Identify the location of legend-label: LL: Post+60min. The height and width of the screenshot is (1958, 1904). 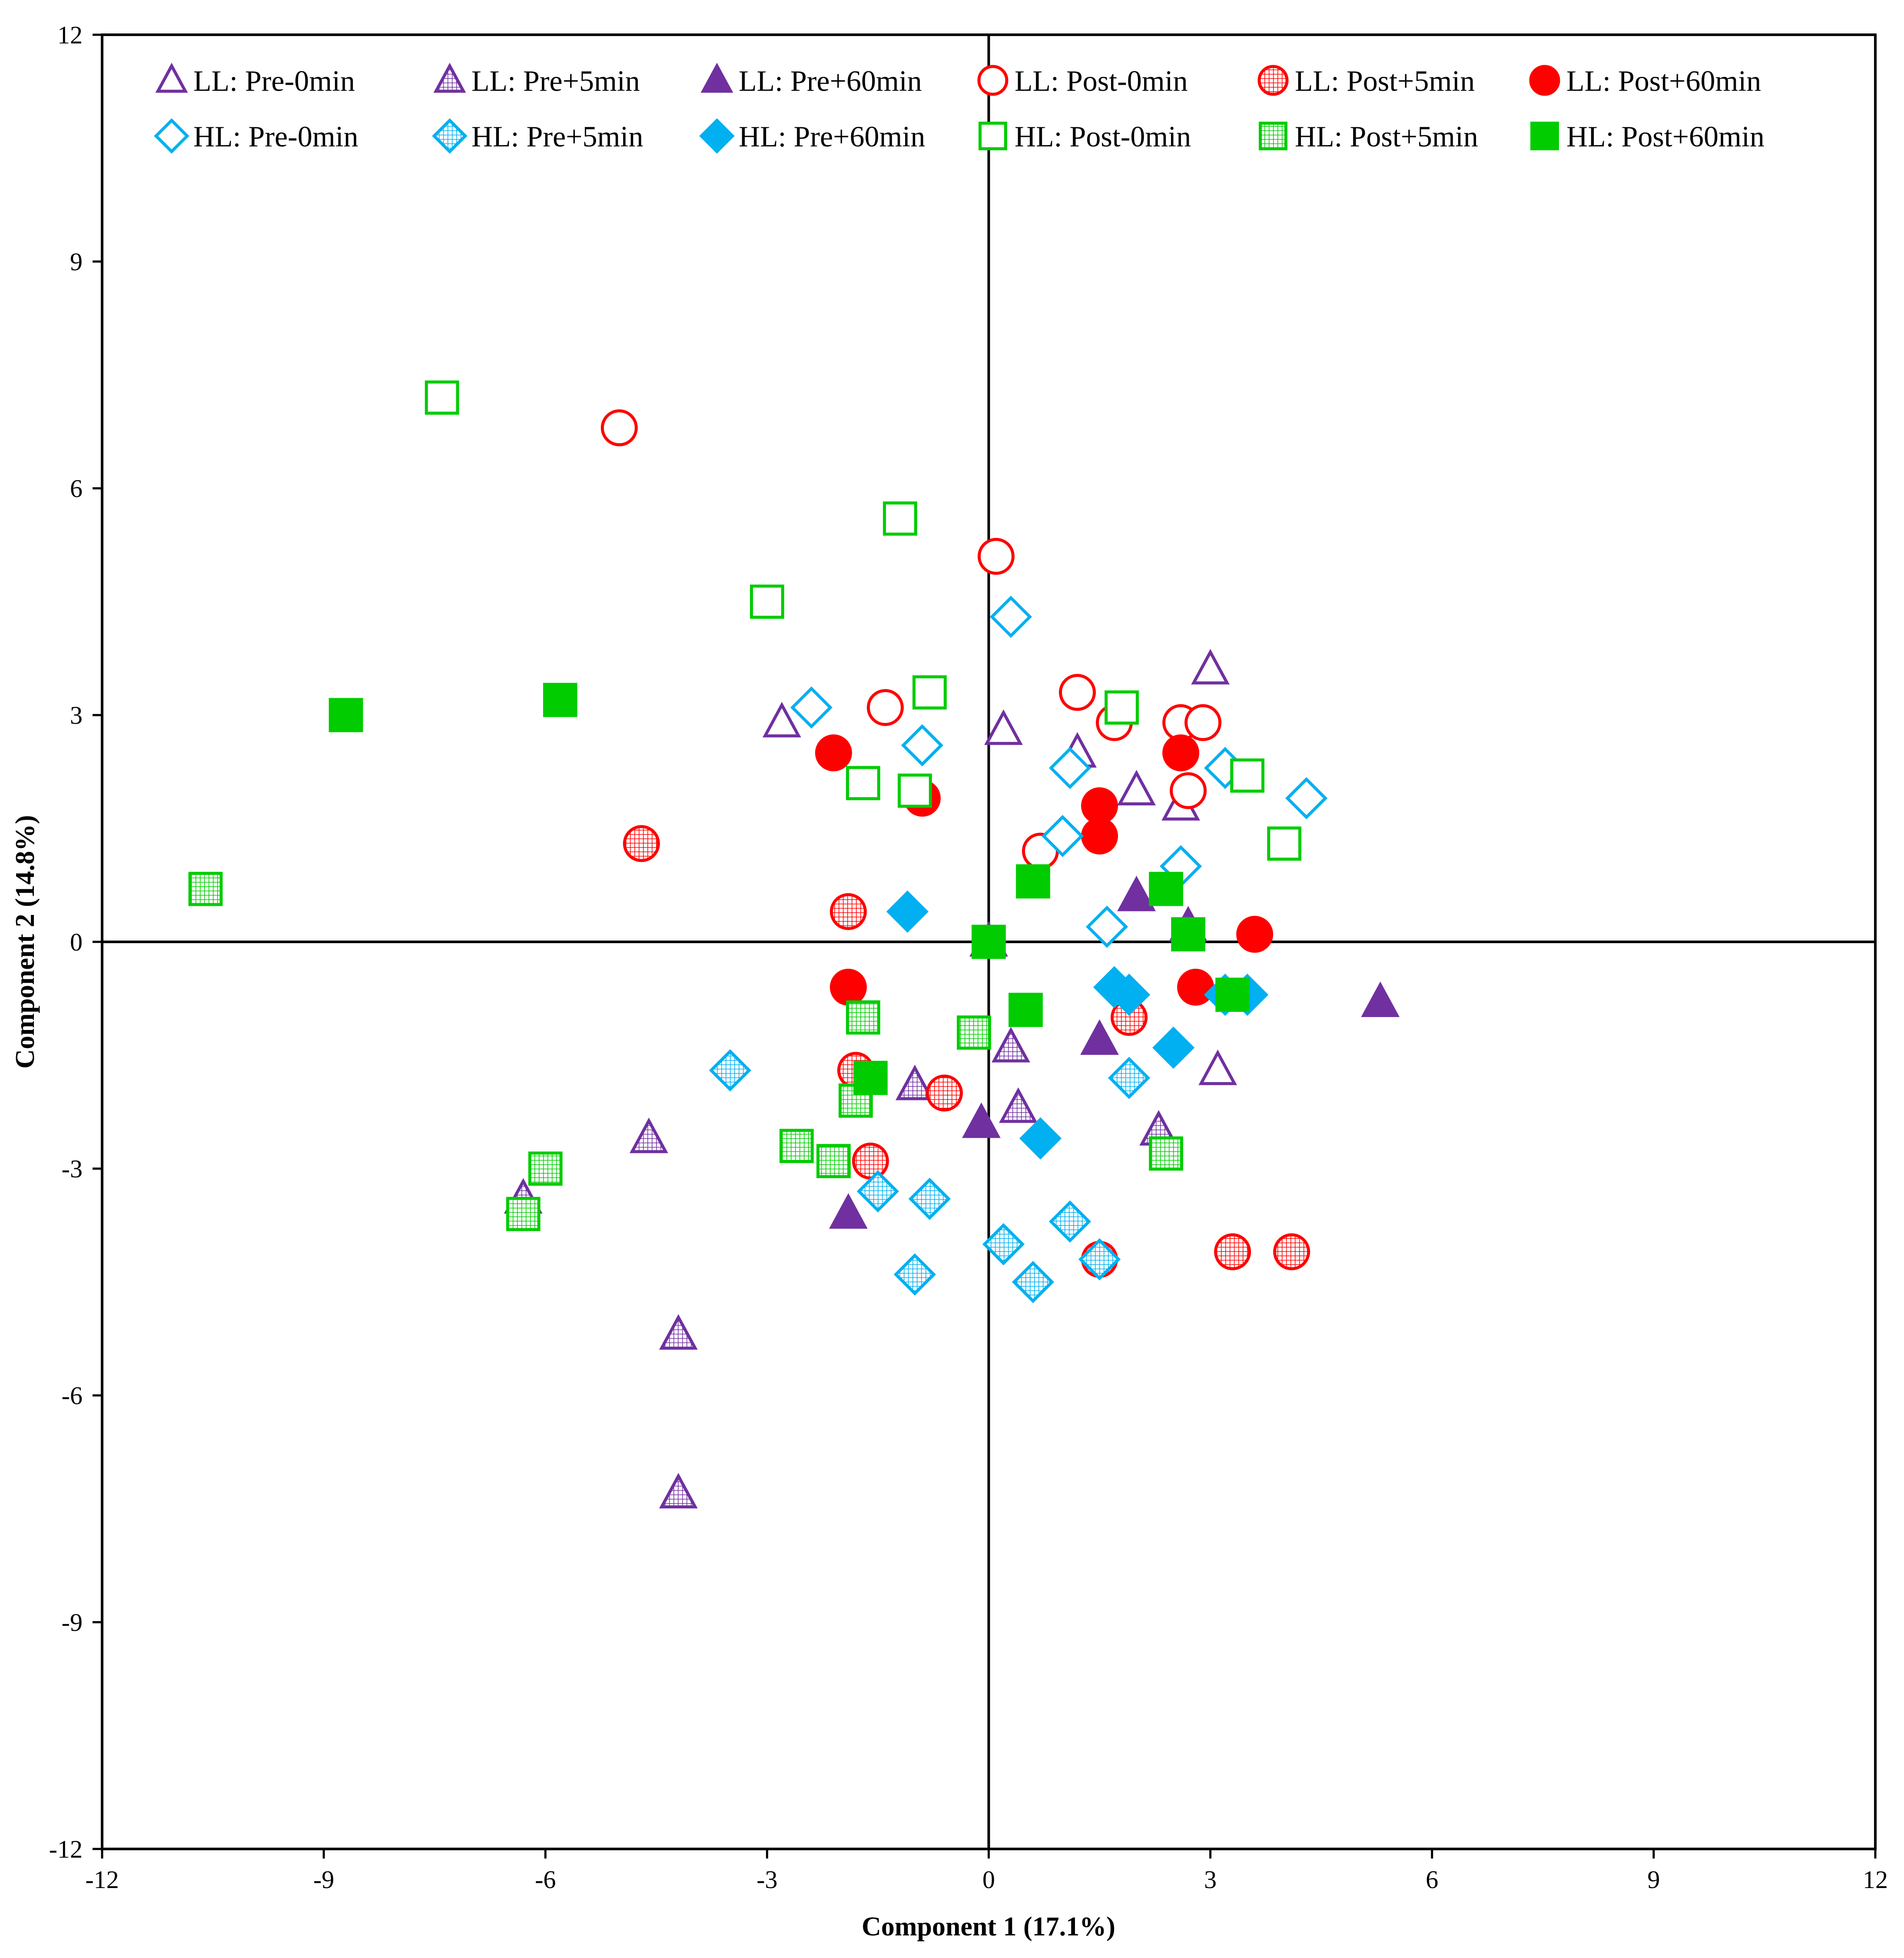
(1663, 81).